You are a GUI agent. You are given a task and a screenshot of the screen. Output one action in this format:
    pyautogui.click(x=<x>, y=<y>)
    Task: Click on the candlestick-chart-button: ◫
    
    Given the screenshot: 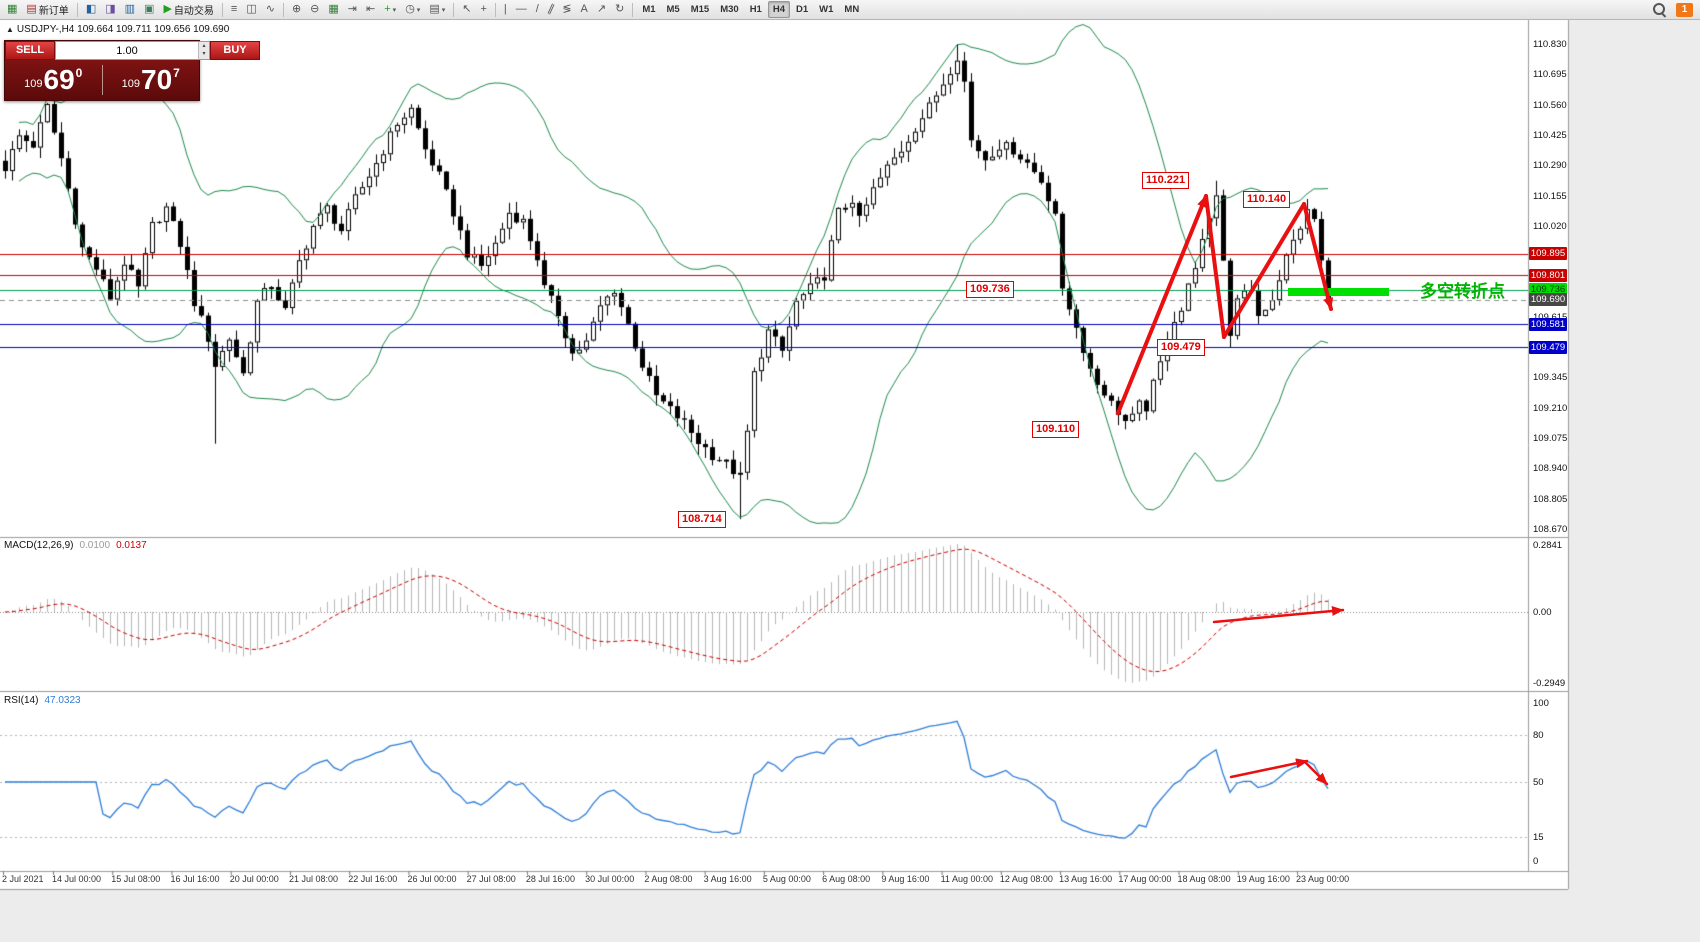 What is the action you would take?
    pyautogui.click(x=251, y=9)
    